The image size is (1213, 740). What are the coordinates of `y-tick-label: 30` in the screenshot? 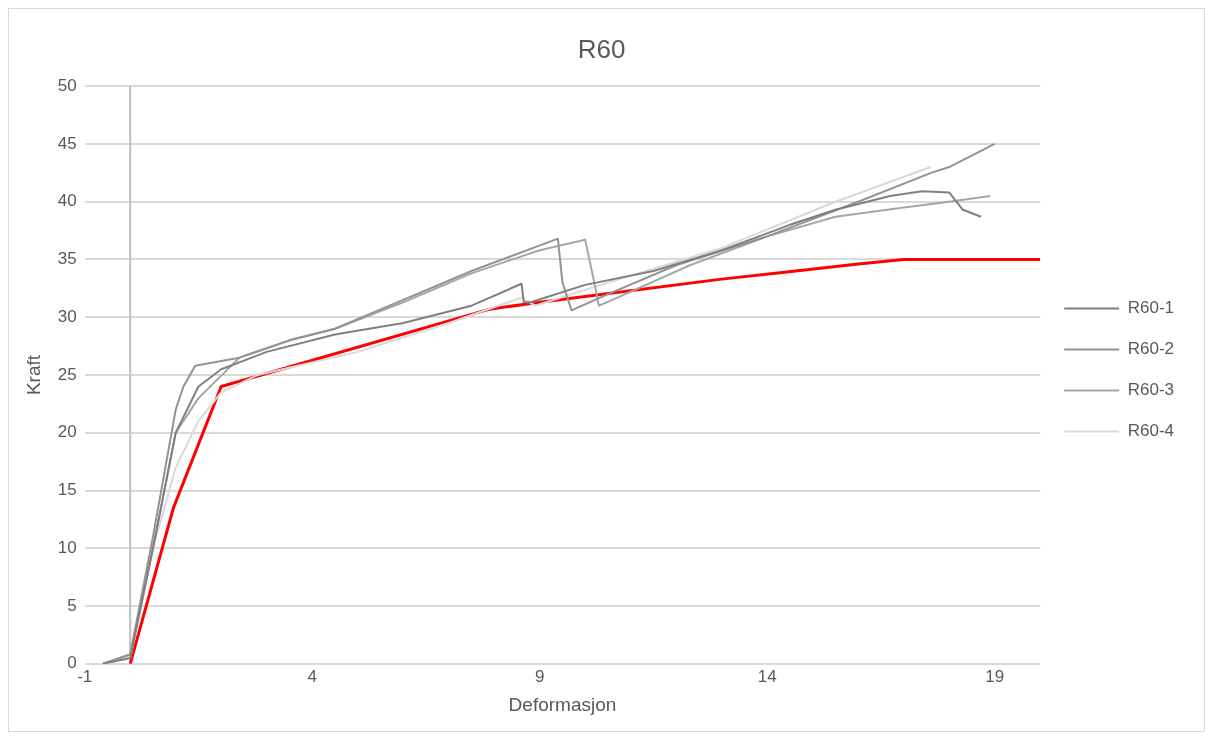 It's located at (67, 316).